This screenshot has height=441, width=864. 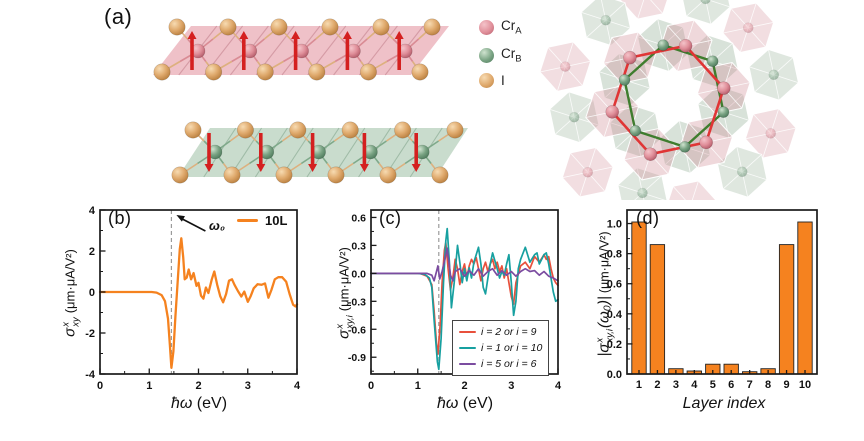 What do you see at coordinates (92, 293) in the screenshot?
I see `y-tick-label: 0` at bounding box center [92, 293].